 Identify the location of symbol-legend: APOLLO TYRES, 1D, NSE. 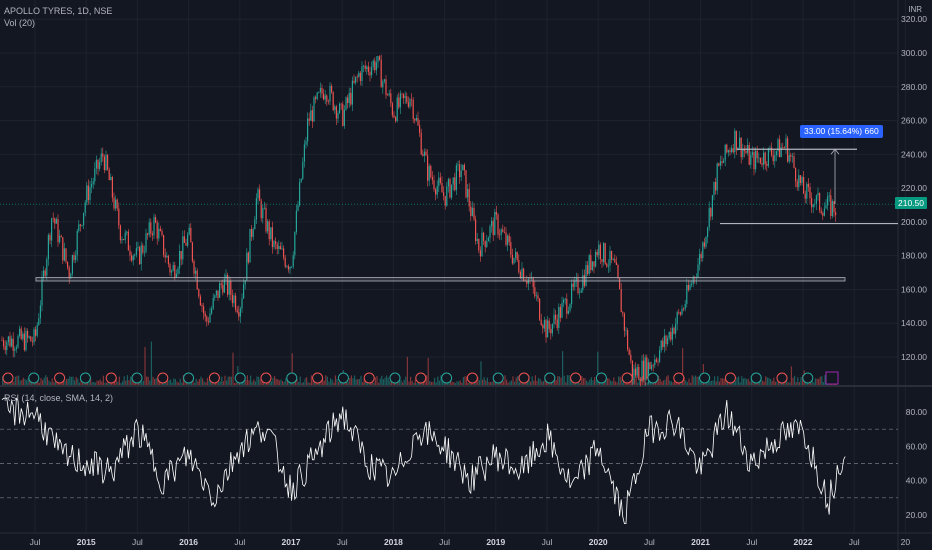
(58, 11).